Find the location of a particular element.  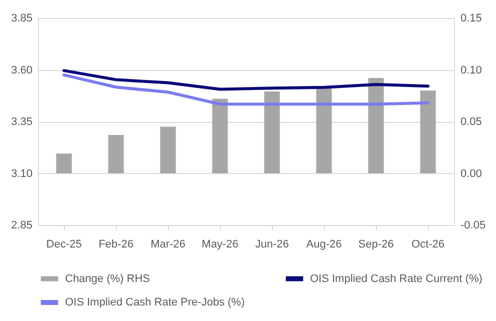

y2-tick-label: 0.10 is located at coordinates (471, 70).